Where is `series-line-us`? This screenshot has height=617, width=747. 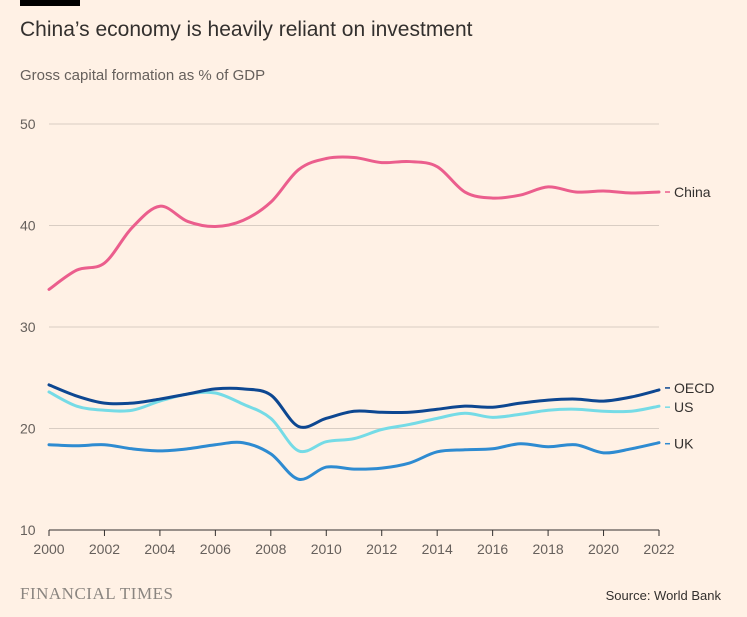 series-line-us is located at coordinates (354, 422).